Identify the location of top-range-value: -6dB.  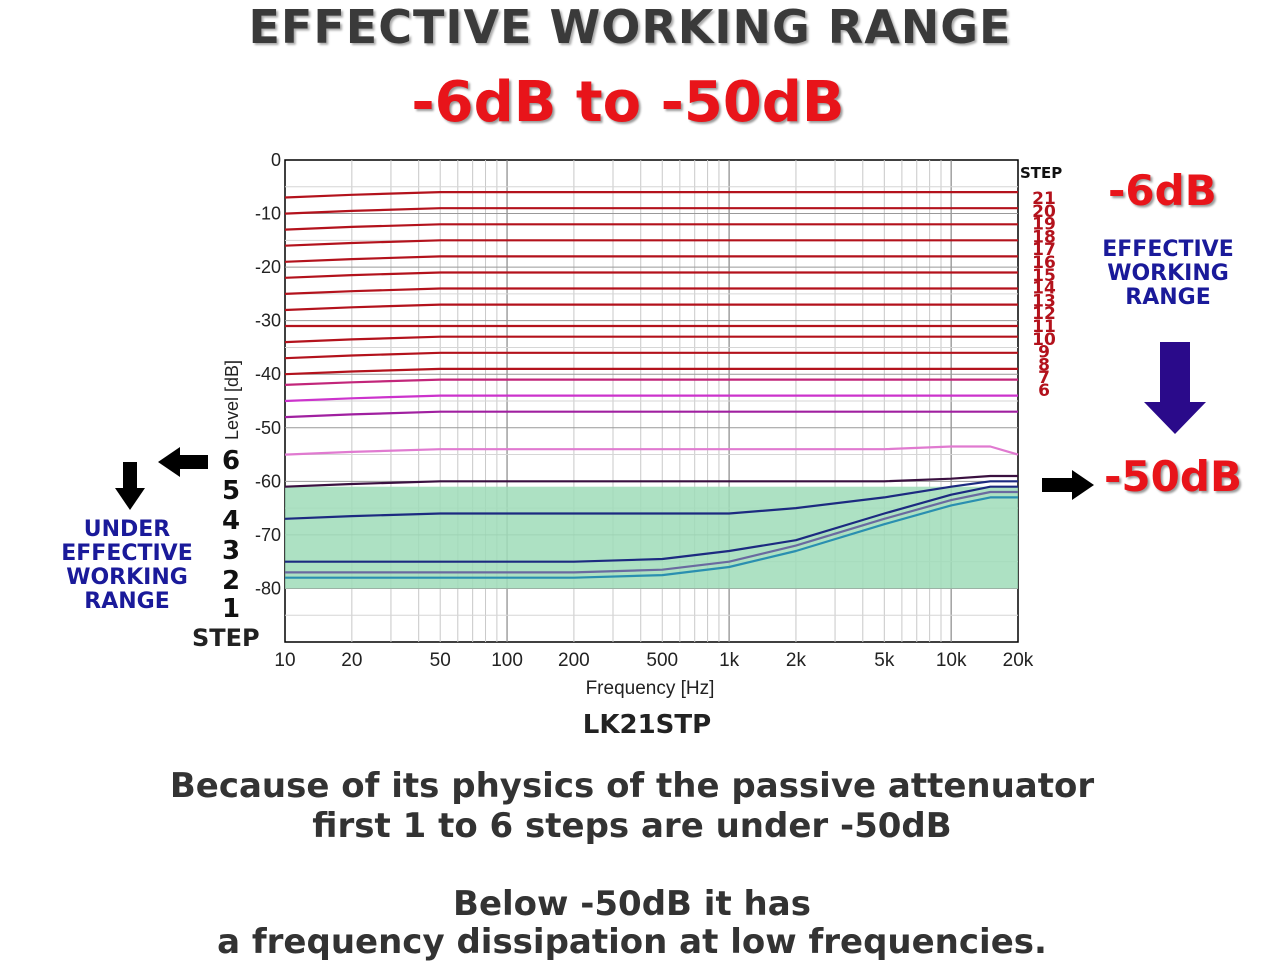
(1162, 190).